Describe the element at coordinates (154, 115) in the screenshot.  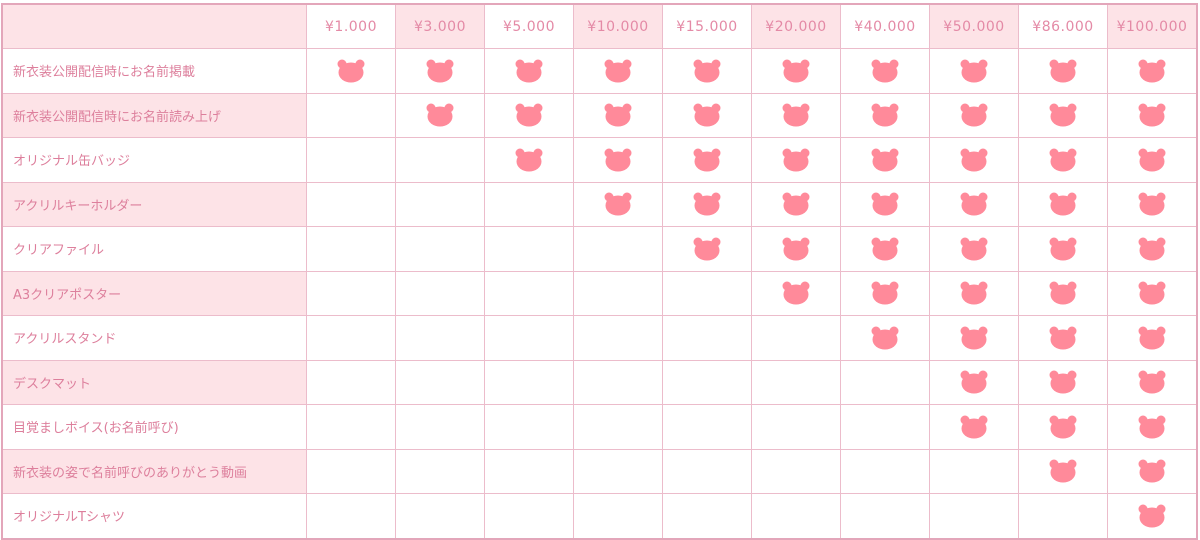
I see `reward-label: 新衣装公開配信時にお名前読み上げ` at that location.